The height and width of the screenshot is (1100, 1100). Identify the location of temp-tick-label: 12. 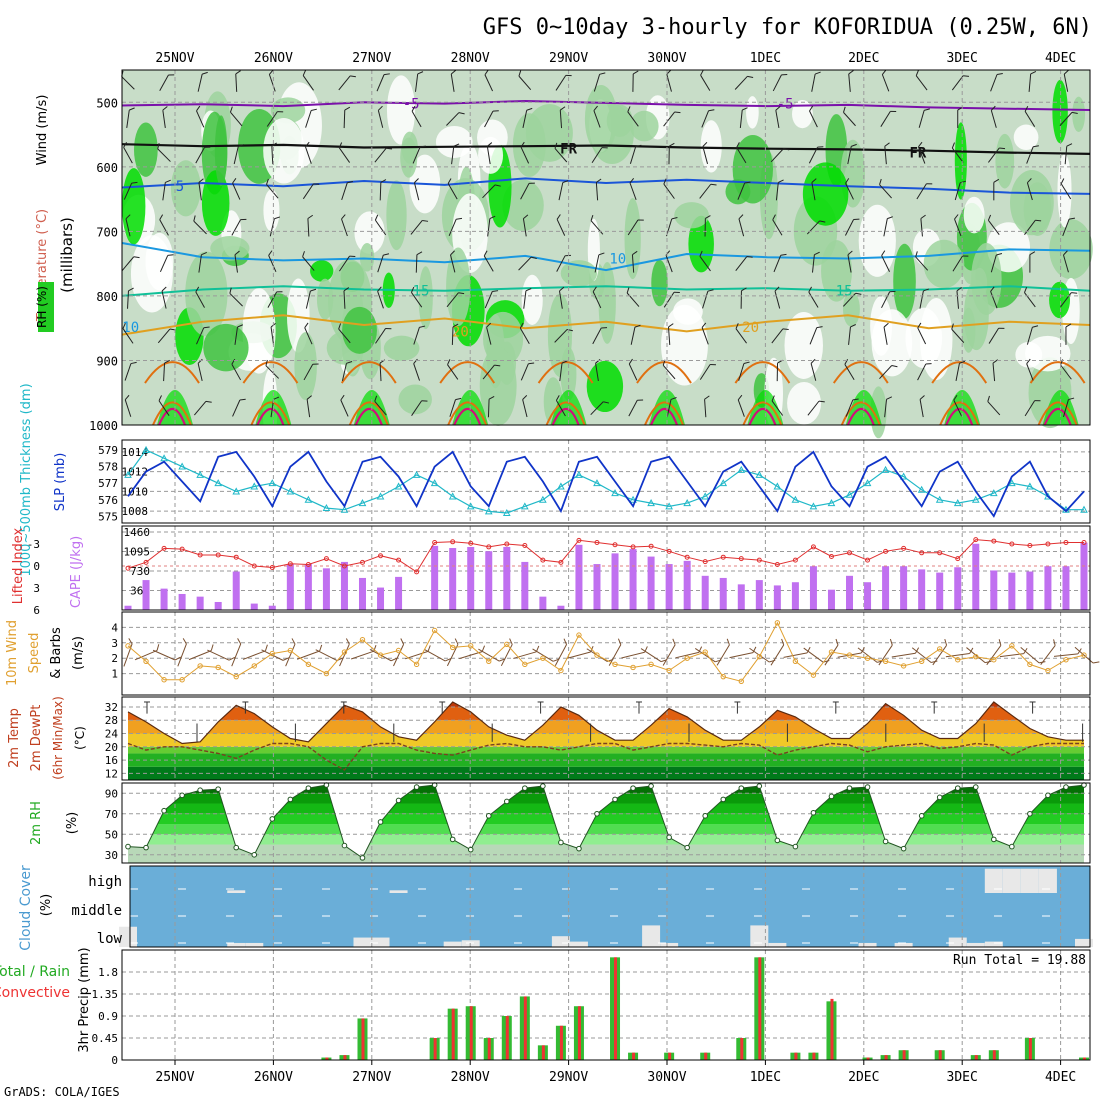
(111, 773).